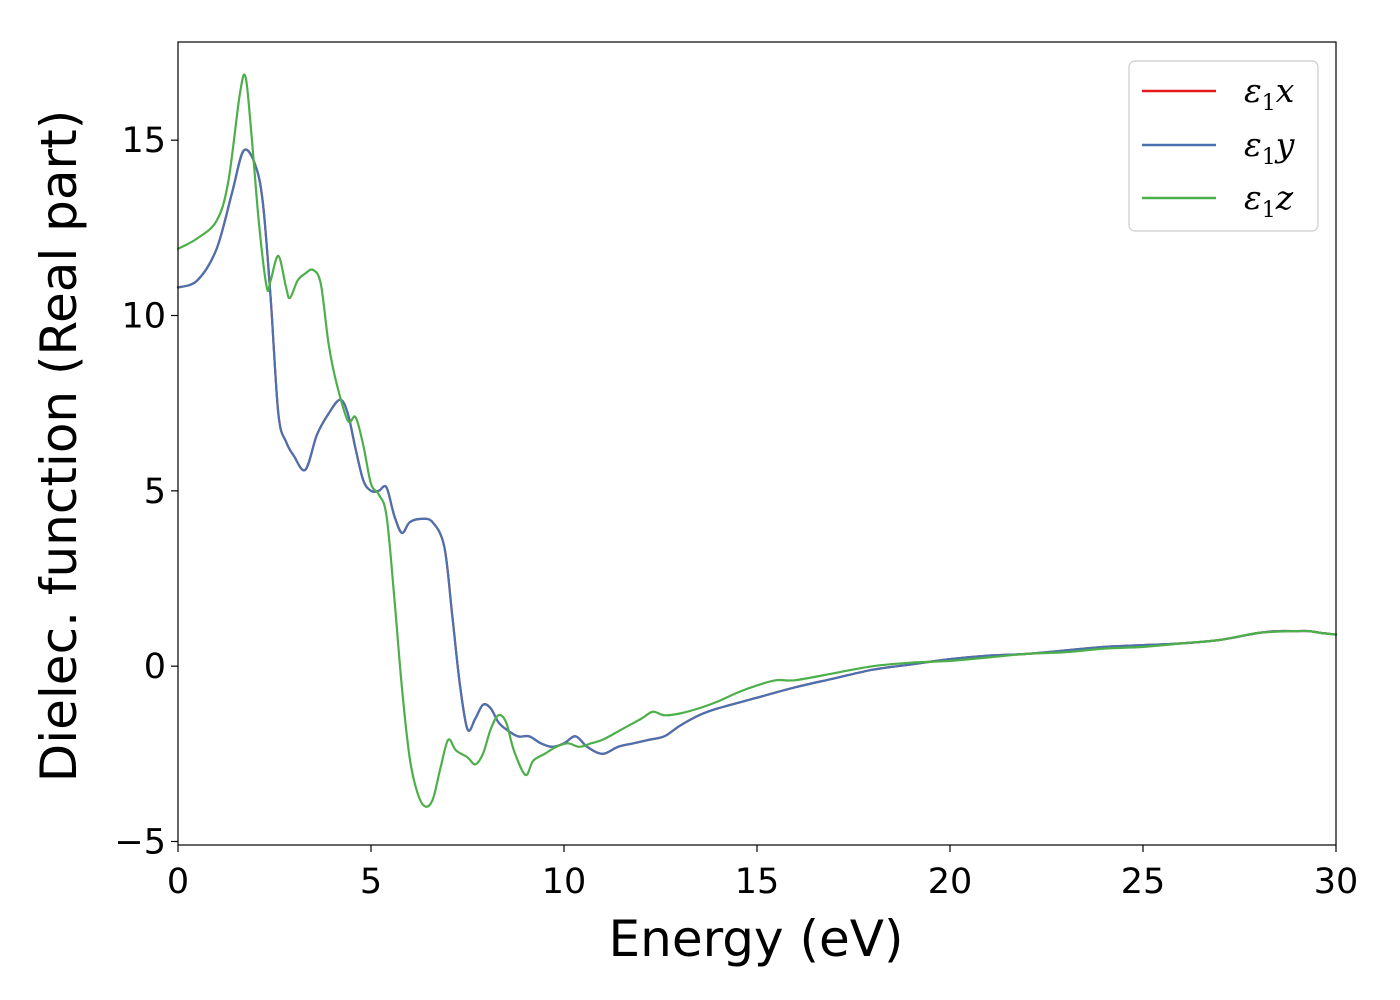 This screenshot has width=1400, height=1000. I want to click on x-tick-label: 10, so click(564, 882).